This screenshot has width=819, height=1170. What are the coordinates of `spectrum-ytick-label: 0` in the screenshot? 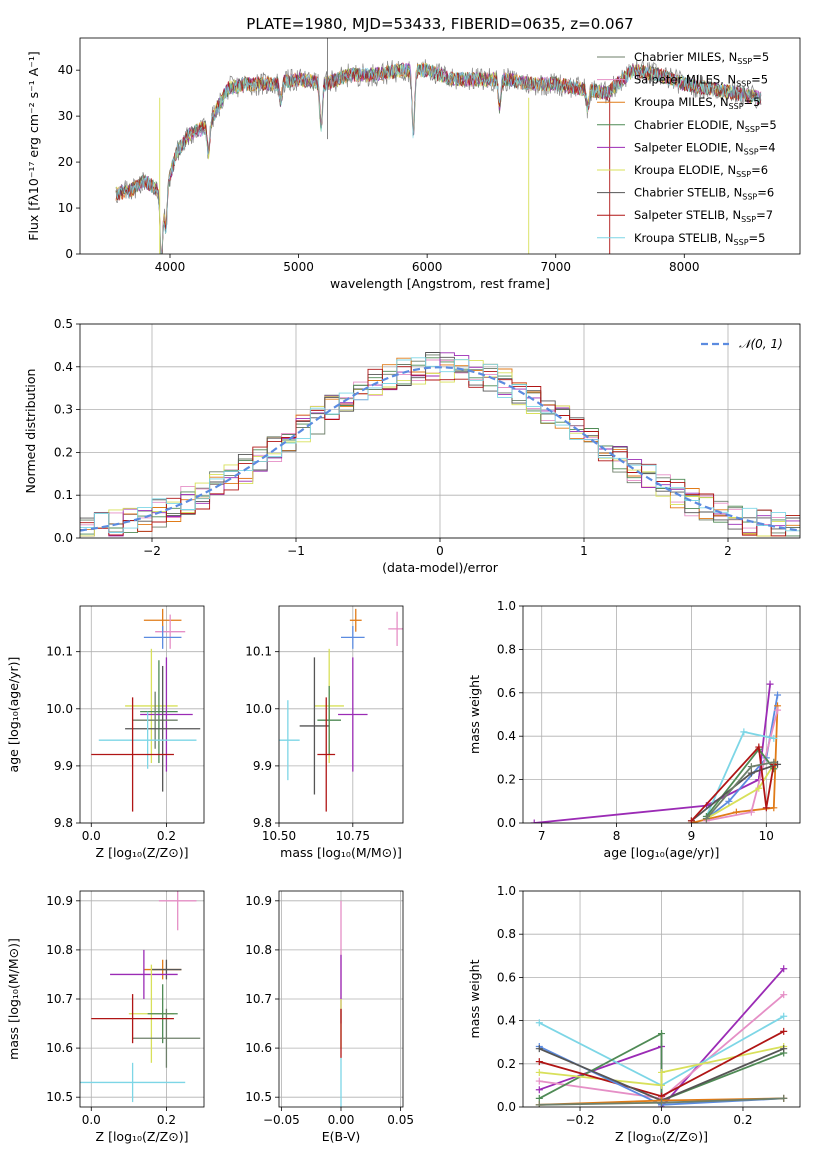 It's located at (69, 254).